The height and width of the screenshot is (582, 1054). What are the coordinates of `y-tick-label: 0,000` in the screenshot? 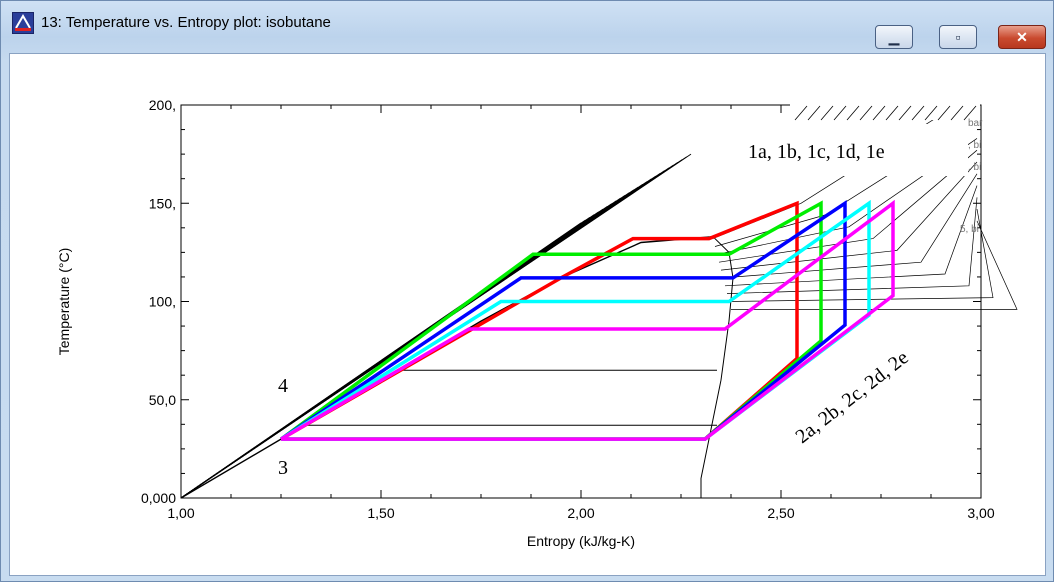 It's located at (158, 498).